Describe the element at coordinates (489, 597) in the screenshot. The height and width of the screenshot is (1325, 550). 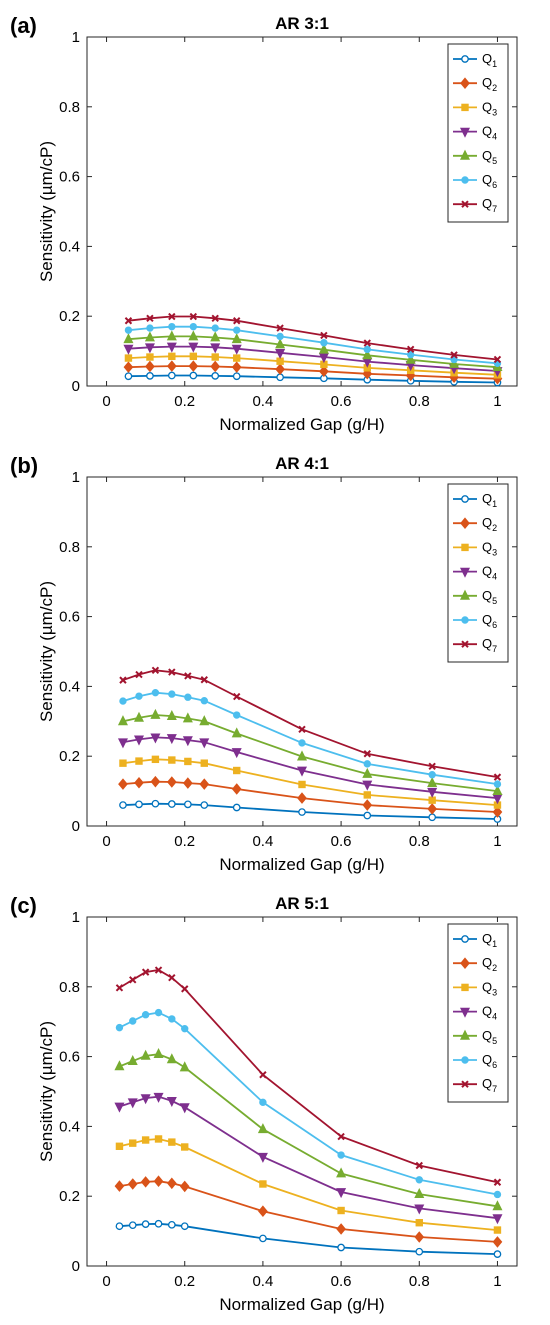
I see `legend-label: Q5` at that location.